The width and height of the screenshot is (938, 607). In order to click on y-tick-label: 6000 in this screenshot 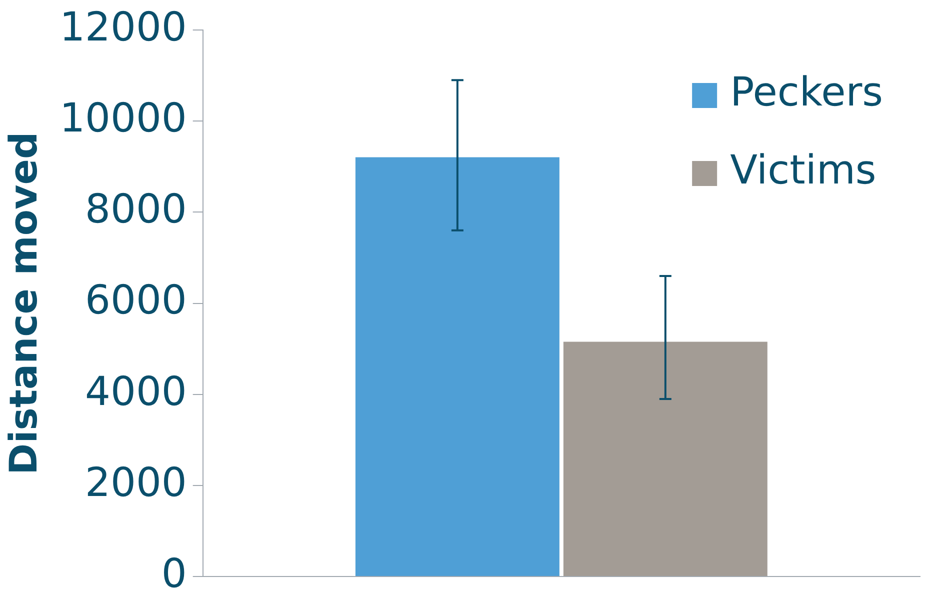, I will do `click(136, 301)`.